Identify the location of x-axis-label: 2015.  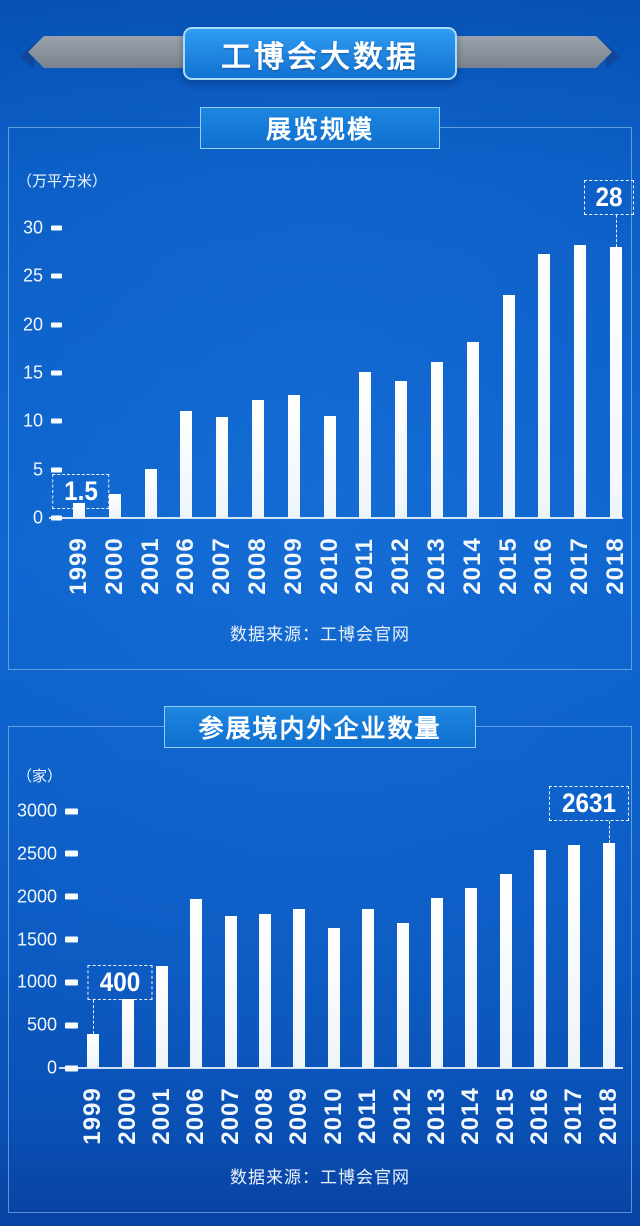
(506, 1116).